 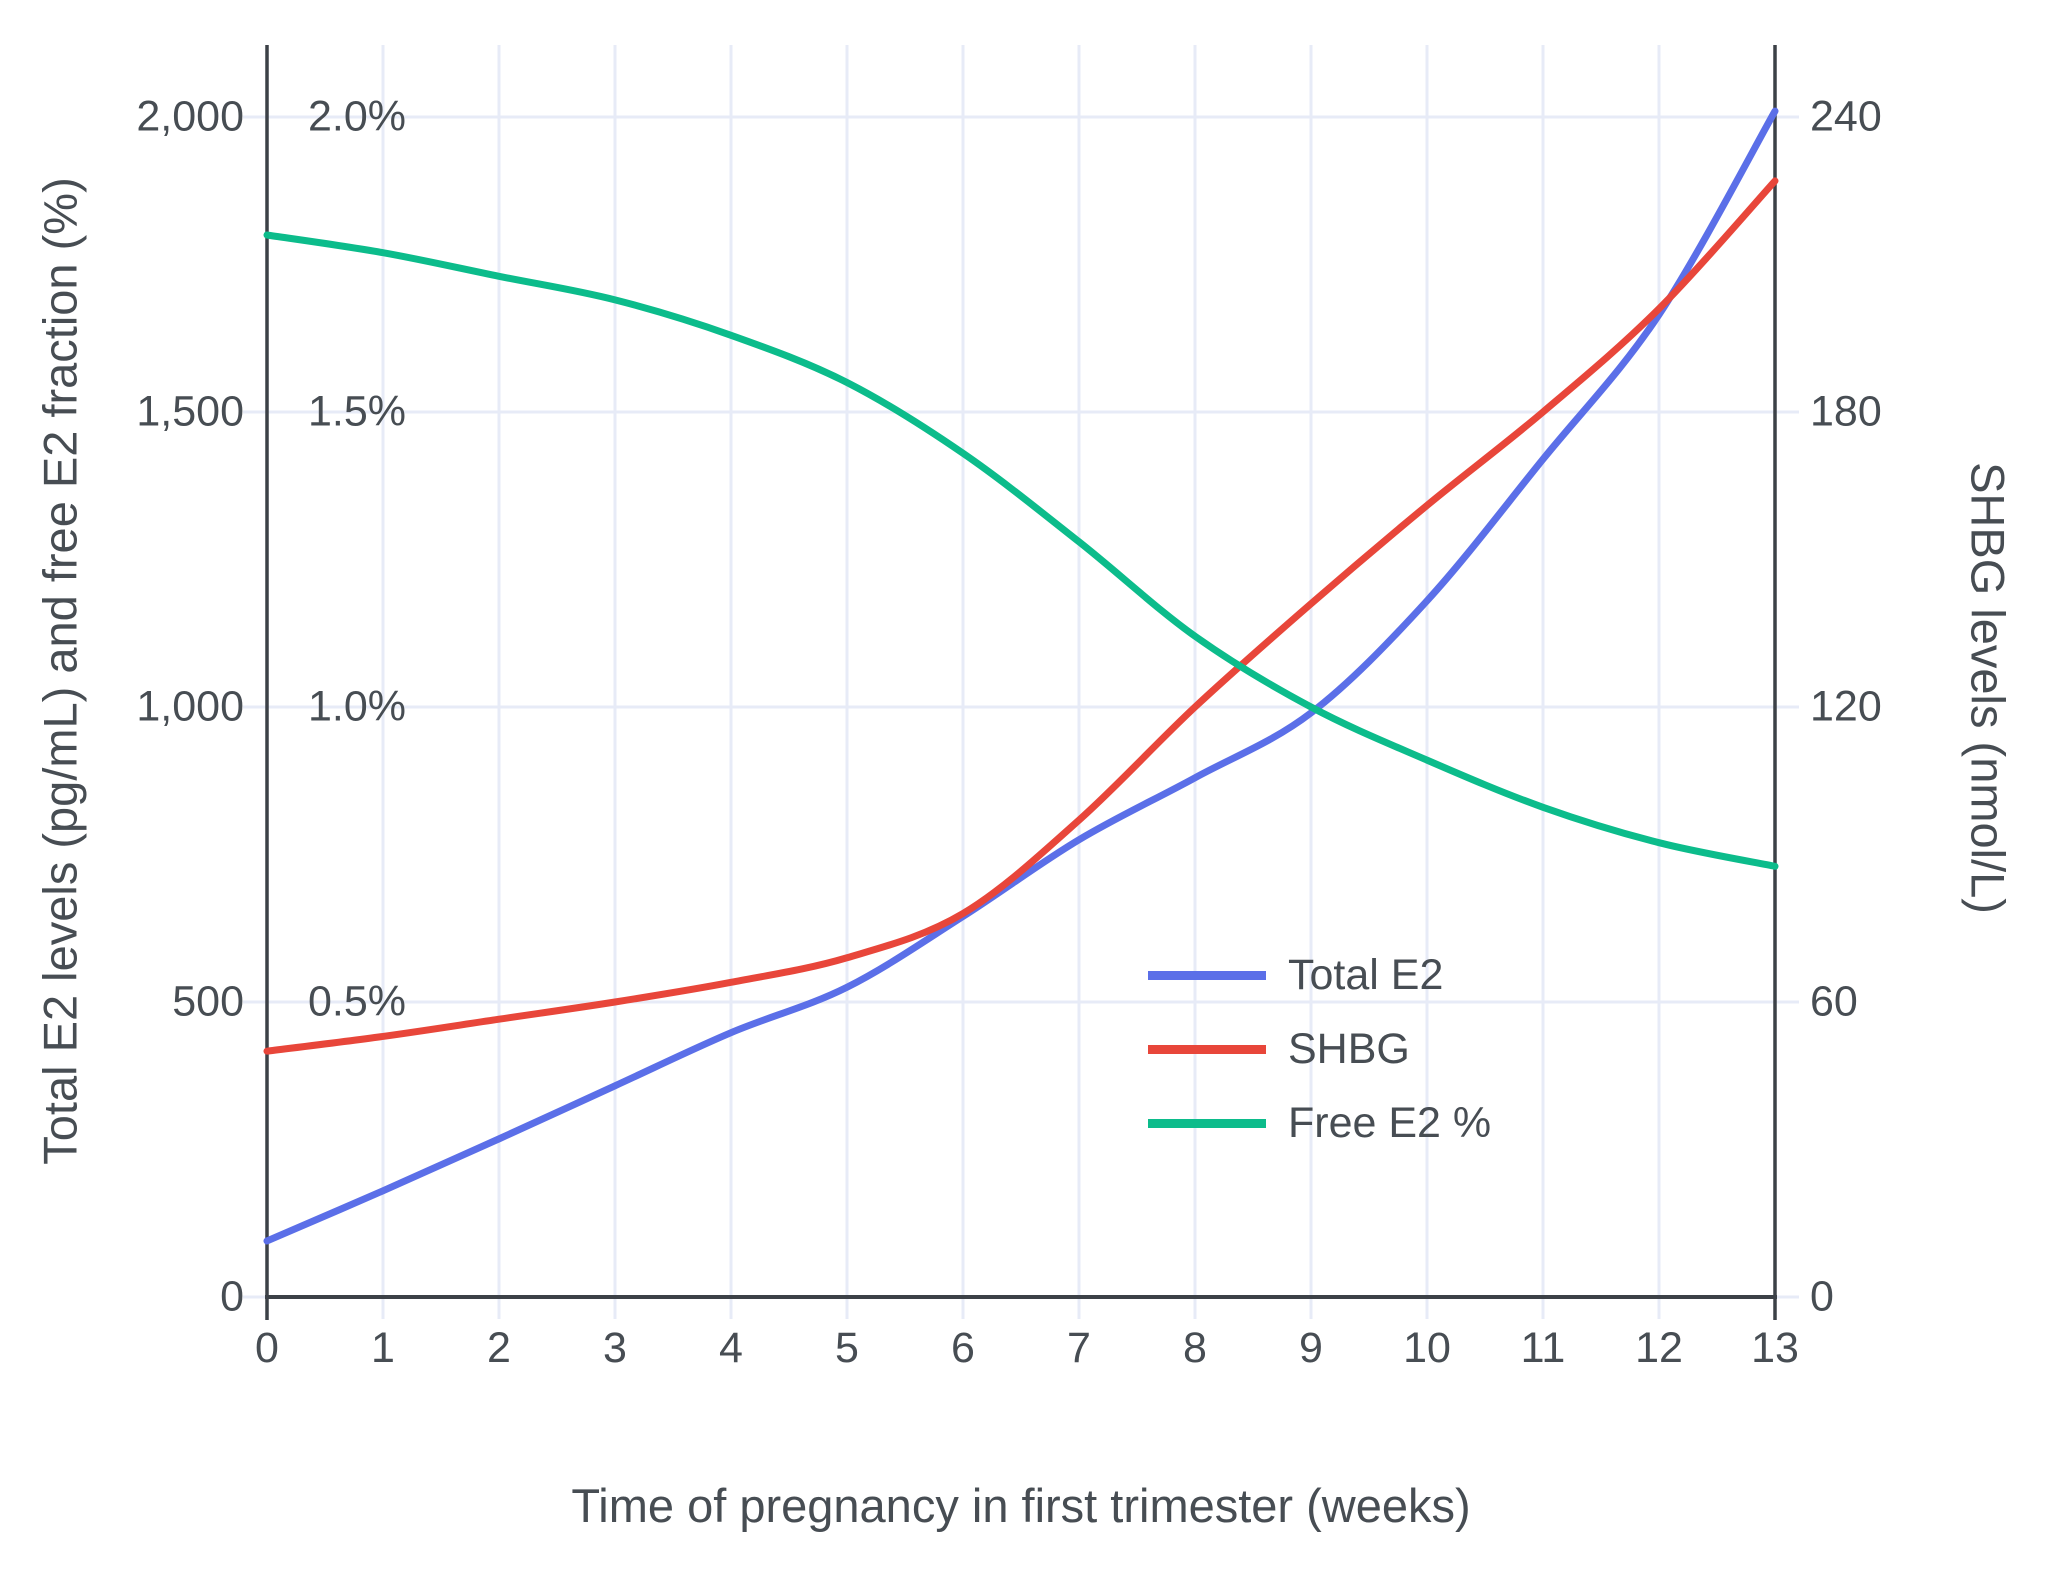 I want to click on free-e2-percent-axis-label: 1.0%, so click(x=357, y=706).